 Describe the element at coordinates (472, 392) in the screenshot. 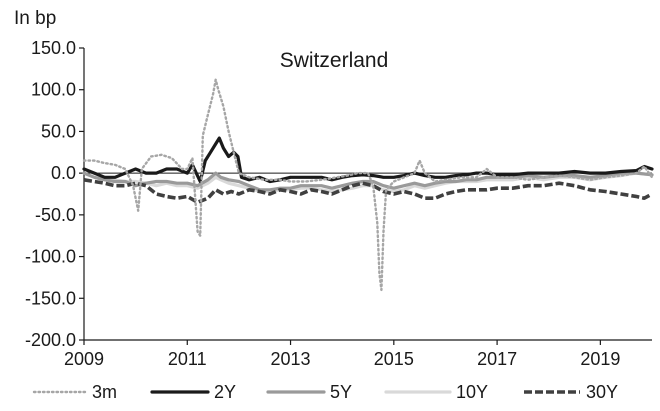

I see `legend-label-10y: 10Y` at that location.